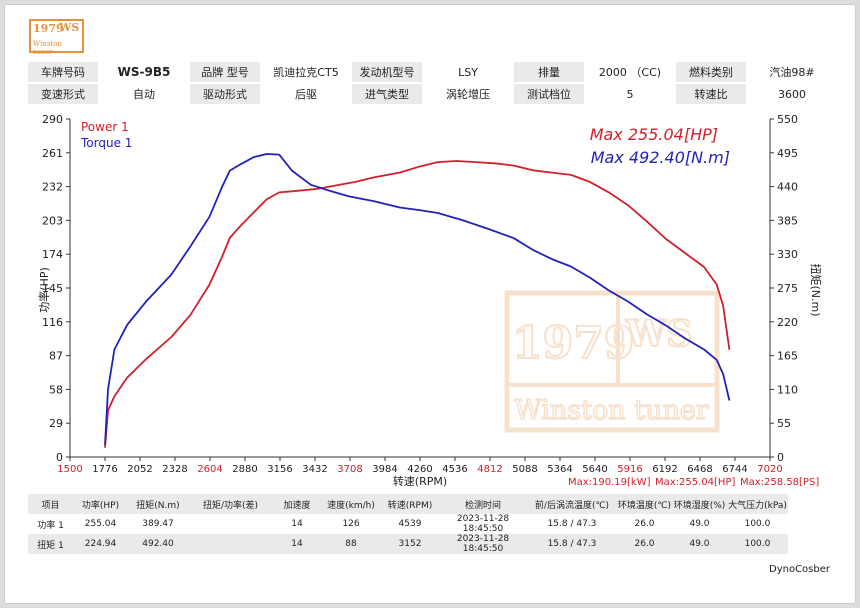 Image resolution: width=860 pixels, height=608 pixels. I want to click on info-value: 自动, so click(144, 94).